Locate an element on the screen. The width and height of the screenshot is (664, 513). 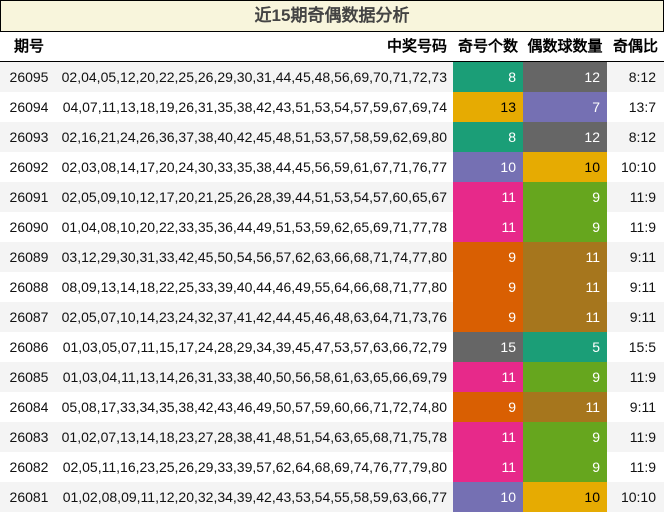
odd-count-cell: 13 is located at coordinates (488, 107).